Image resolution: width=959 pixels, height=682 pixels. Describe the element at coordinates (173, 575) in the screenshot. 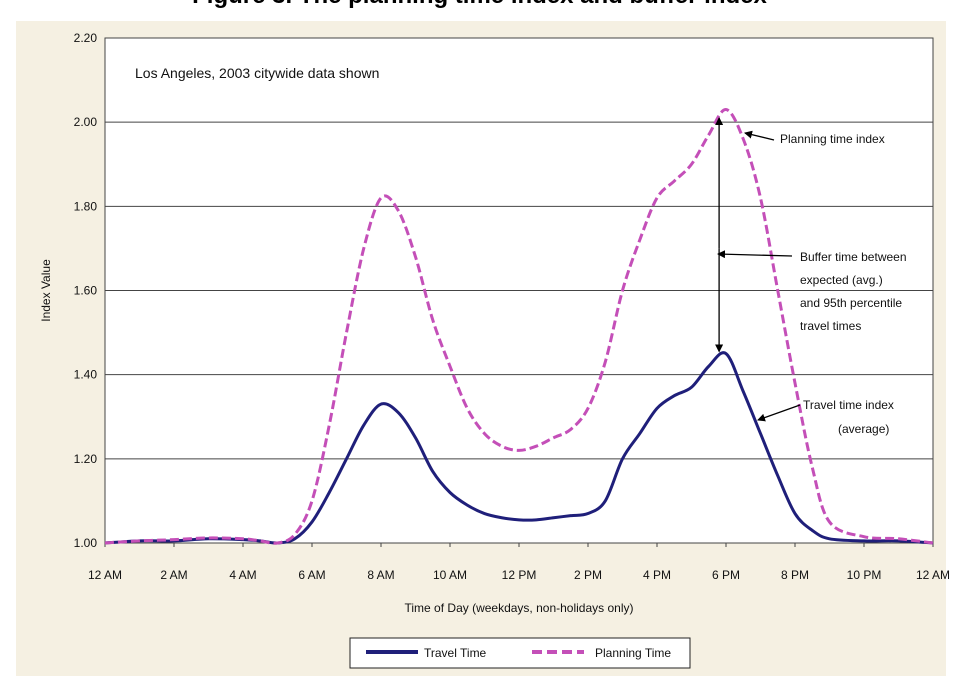

I see `x-tick-label: 2 AM` at that location.